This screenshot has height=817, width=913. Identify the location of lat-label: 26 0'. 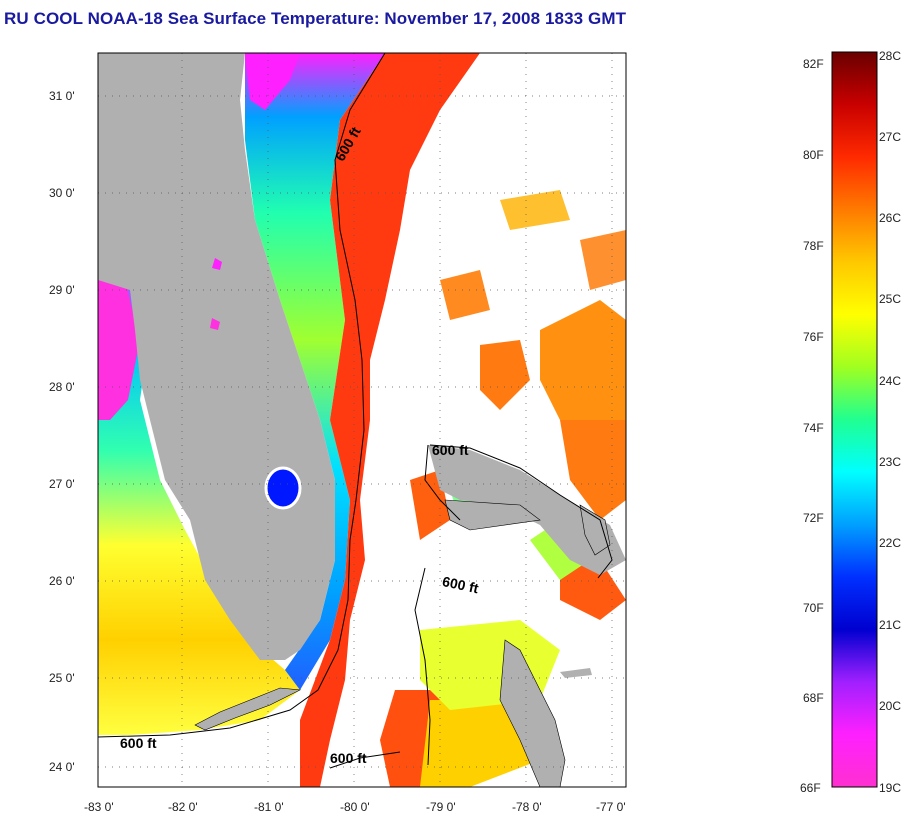
(62, 581).